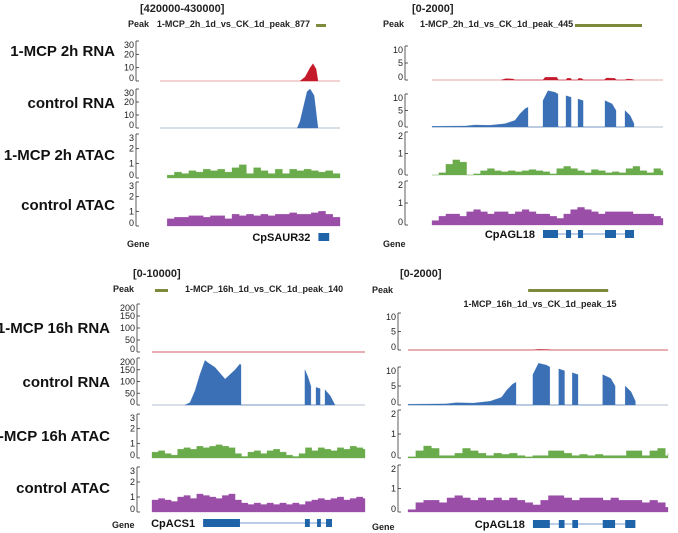 This screenshot has width=678, height=533. What do you see at coordinates (59, 155) in the screenshot?
I see `row-label: 1-MCP 2h ATAC` at bounding box center [59, 155].